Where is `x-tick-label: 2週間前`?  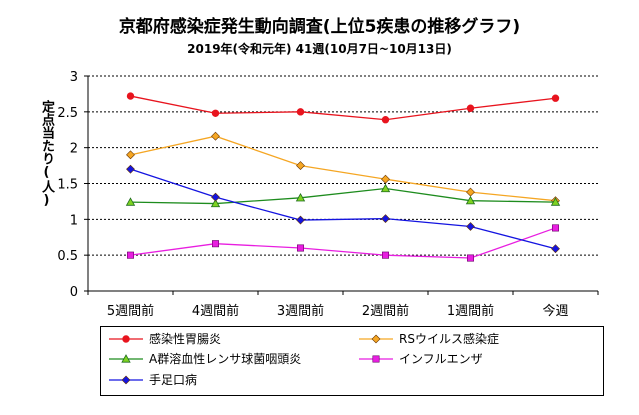
x-tick-label: 2週間前 is located at coordinates (385, 311).